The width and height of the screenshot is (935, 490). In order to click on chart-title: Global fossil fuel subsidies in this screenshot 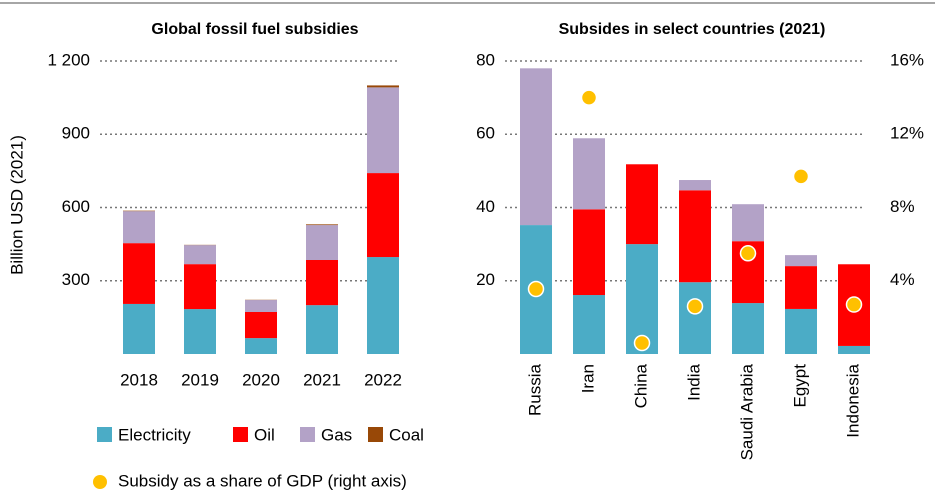, I will do `click(254, 29)`.